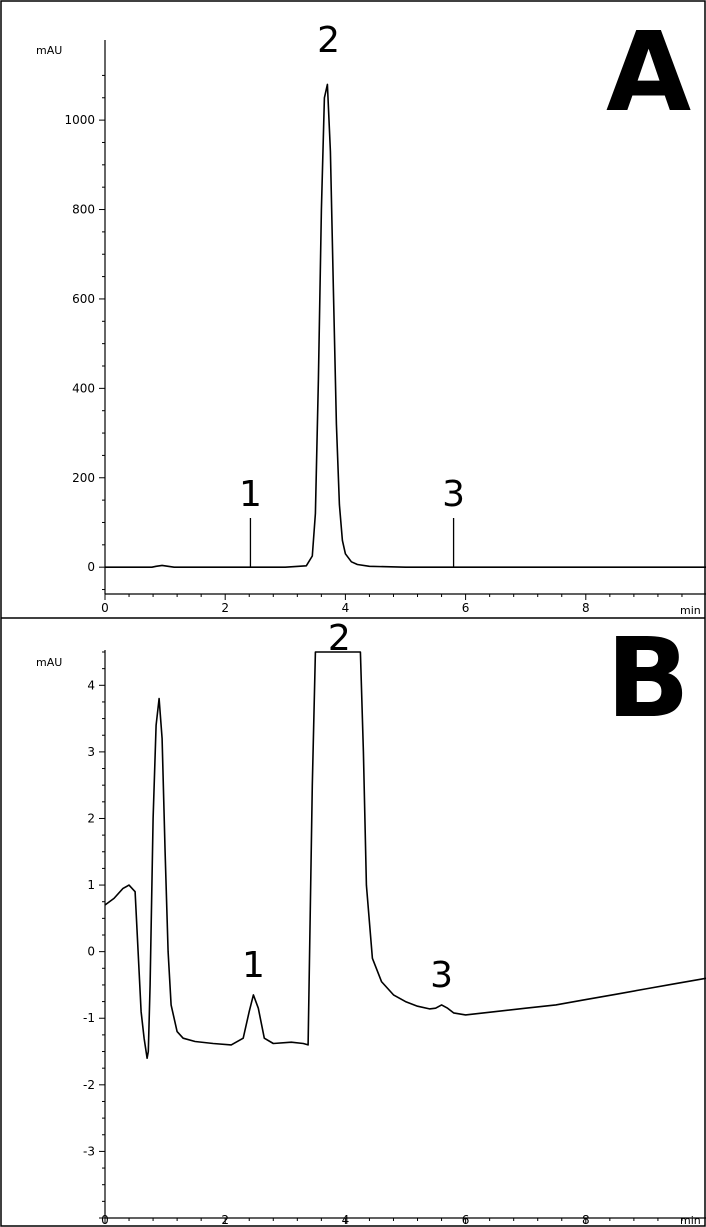 The height and width of the screenshot is (1227, 706). What do you see at coordinates (91, 885) in the screenshot?
I see `y-tick-label: 1` at bounding box center [91, 885].